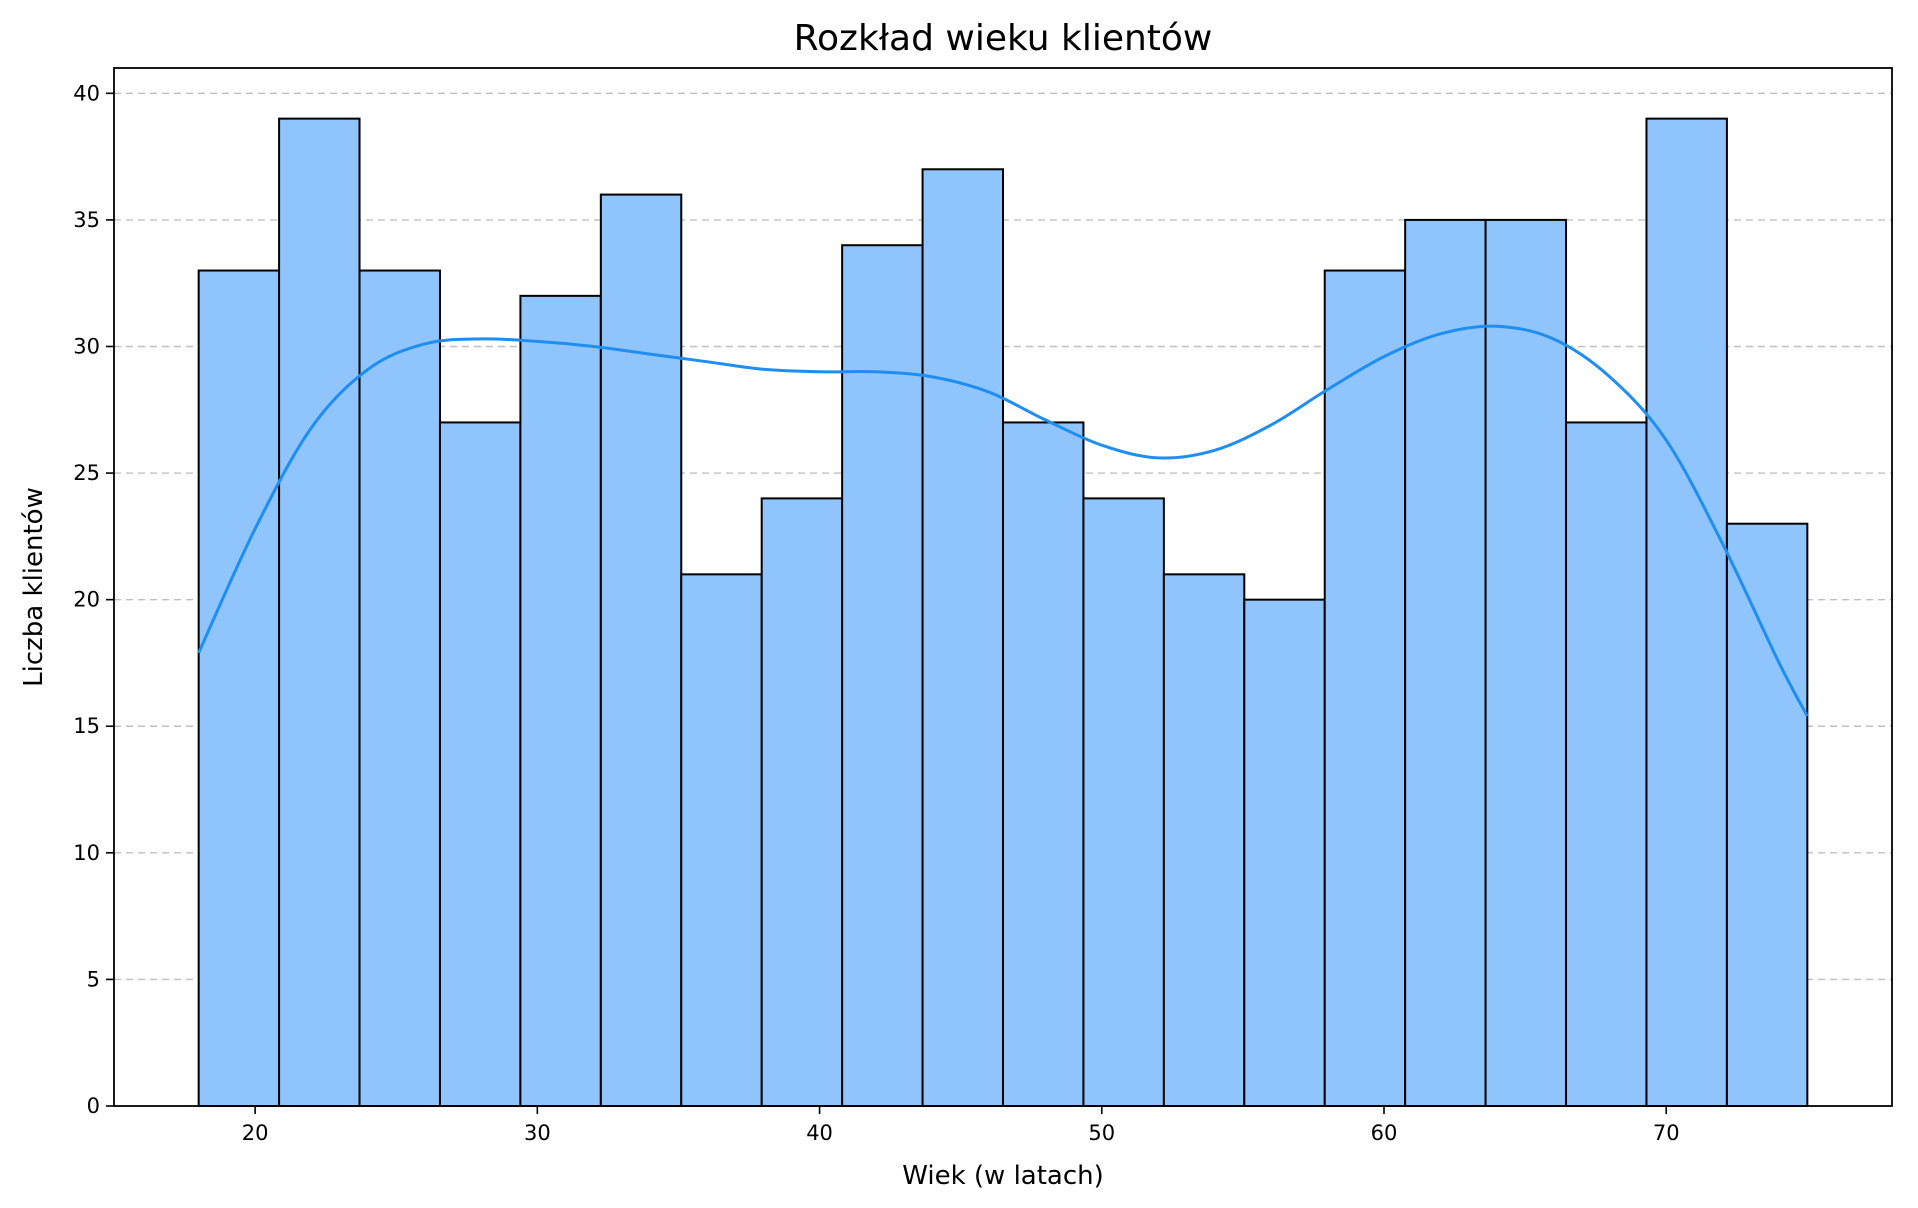  I want to click on x-tick-label: 30, so click(537, 1133).